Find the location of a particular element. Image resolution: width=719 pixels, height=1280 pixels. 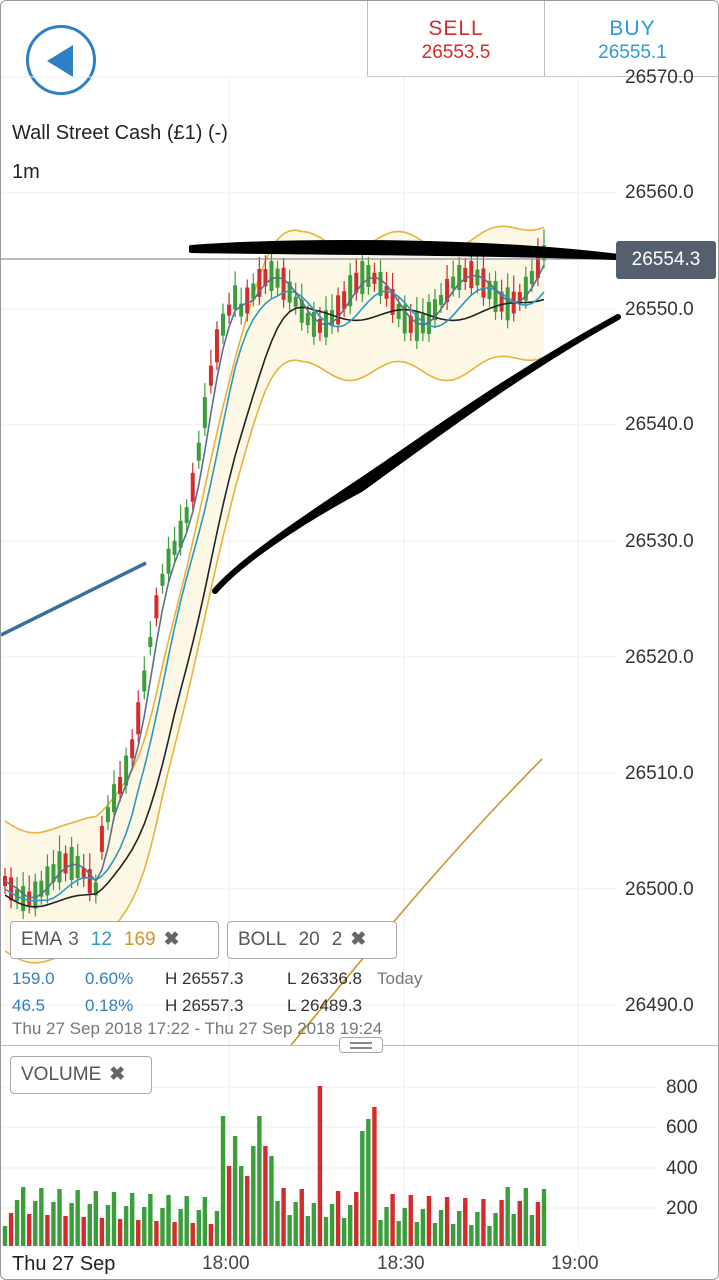

boll-indicator-chip: BOLL 20 2 ✖ is located at coordinates (312, 940).